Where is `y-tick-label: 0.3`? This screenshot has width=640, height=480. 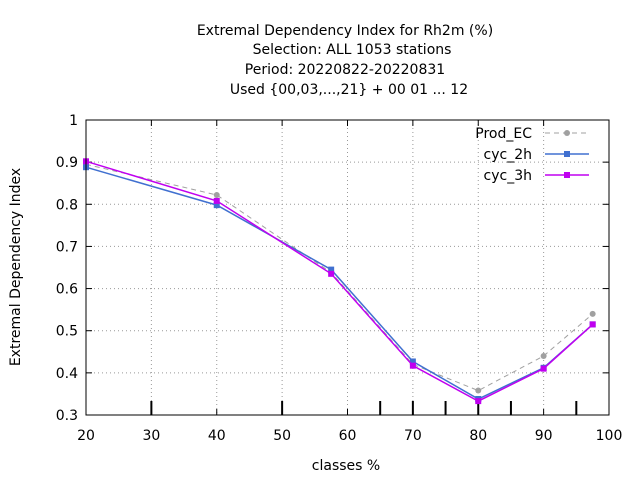
y-tick-label: 0.3 is located at coordinates (67, 416).